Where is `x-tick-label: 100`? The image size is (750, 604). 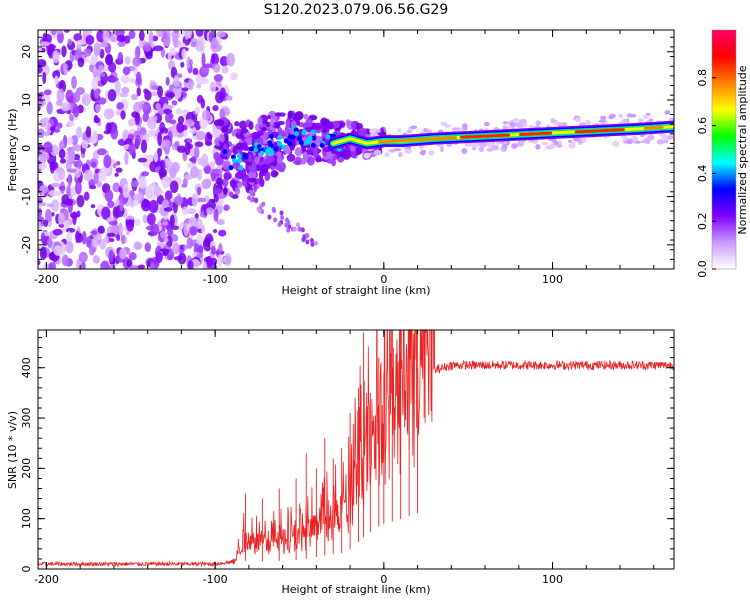
x-tick-label: 100 is located at coordinates (552, 279).